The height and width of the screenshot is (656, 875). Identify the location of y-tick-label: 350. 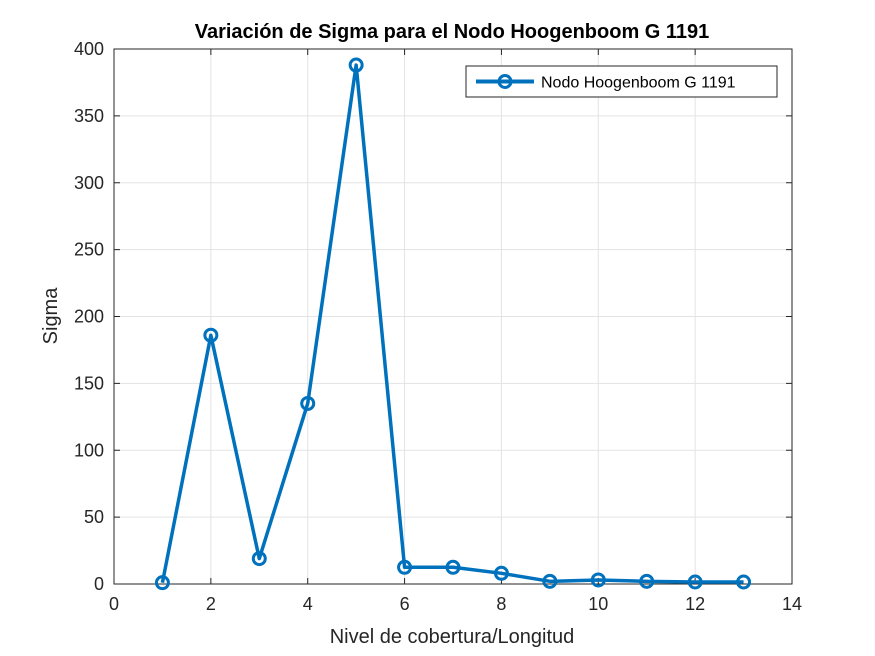
(89, 116).